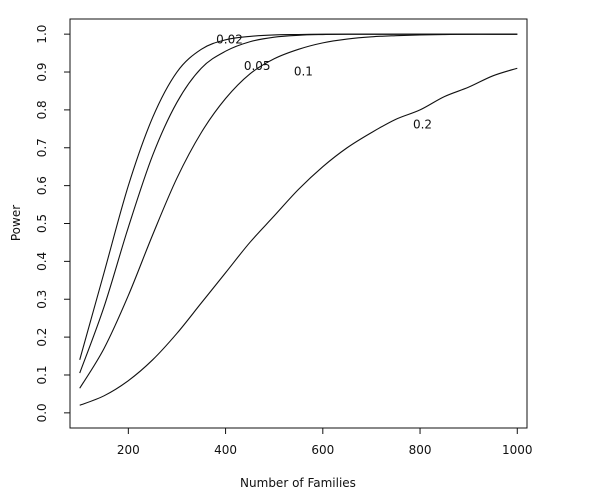 Image resolution: width=600 pixels, height=502 pixels. Describe the element at coordinates (16, 223) in the screenshot. I see `y-axis-label: Power` at that location.